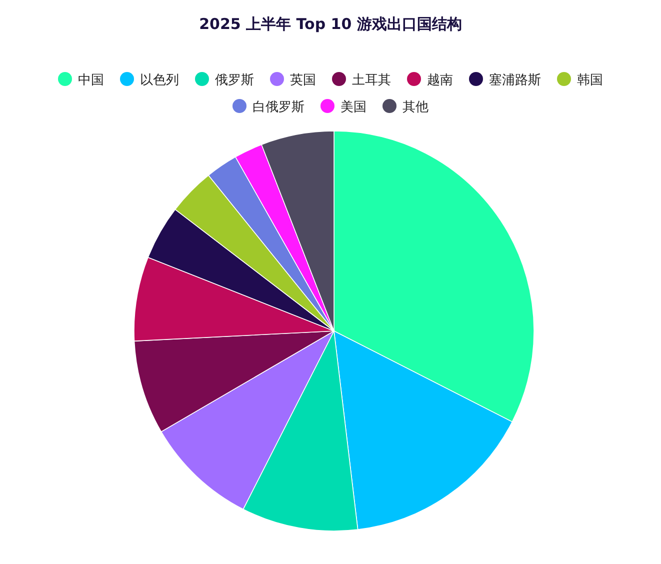  What do you see at coordinates (91, 80) in the screenshot?
I see `legend-label: 中国` at bounding box center [91, 80].